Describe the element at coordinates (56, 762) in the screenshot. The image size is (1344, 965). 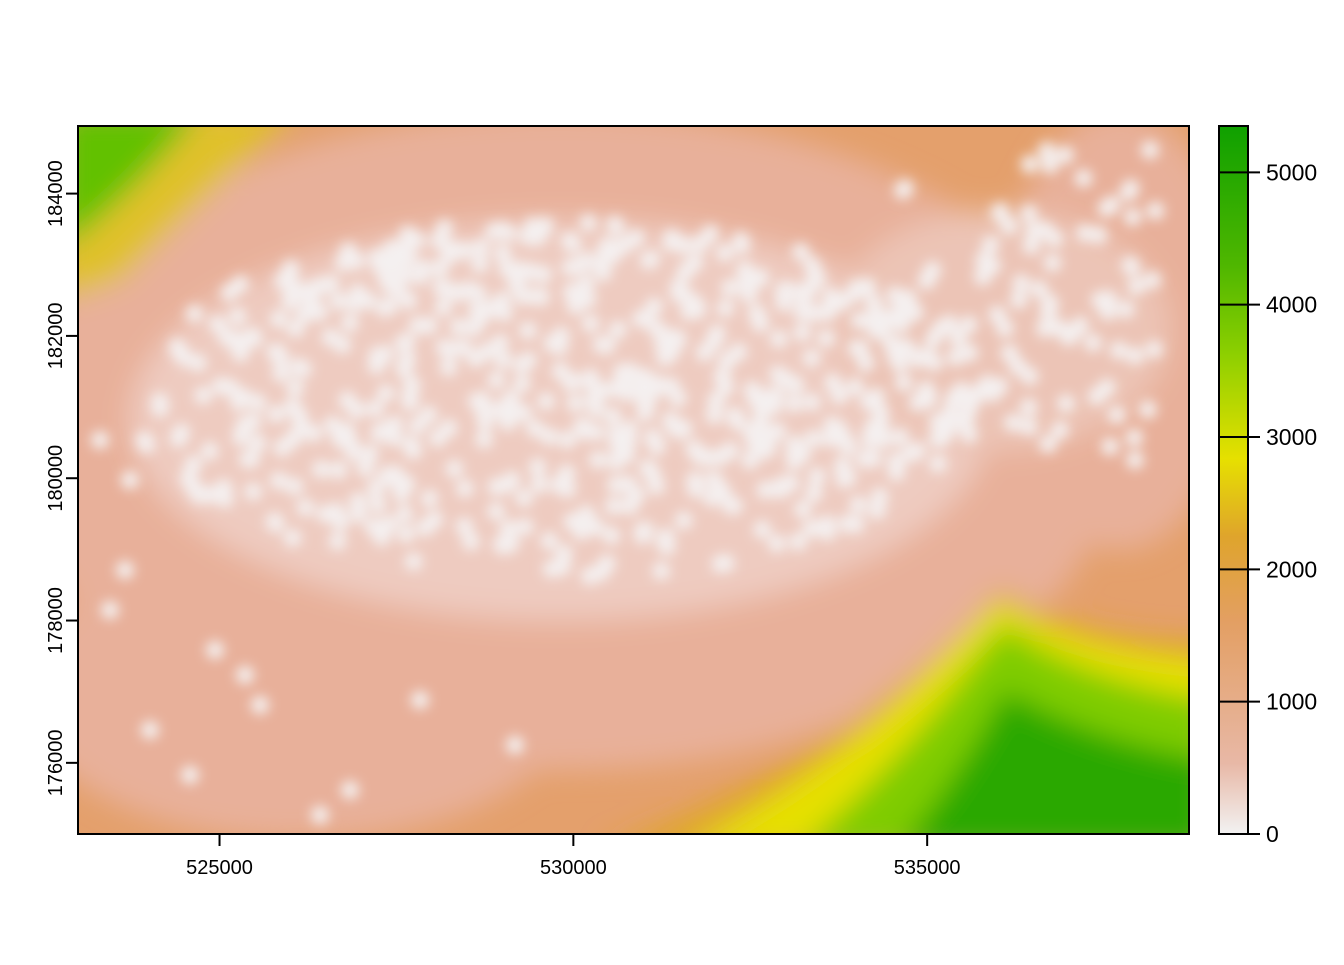
I see `y-tick-label: 176000` at that location.